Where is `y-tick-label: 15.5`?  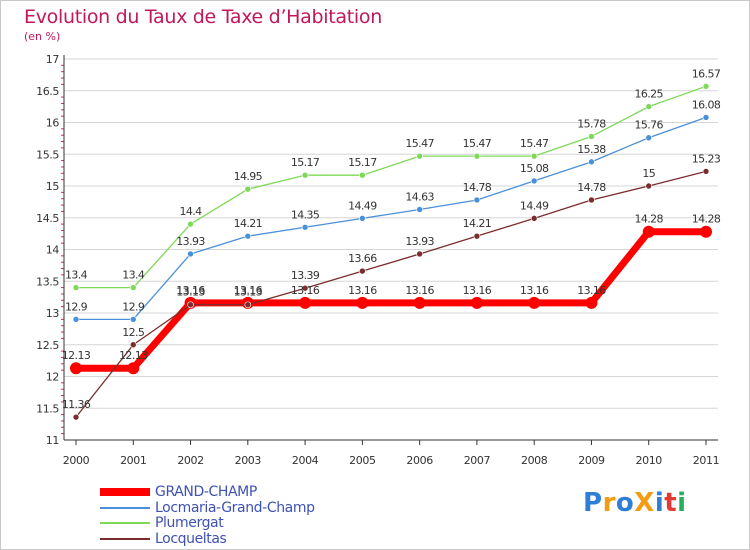
y-tick-label: 15.5 is located at coordinates (47, 154).